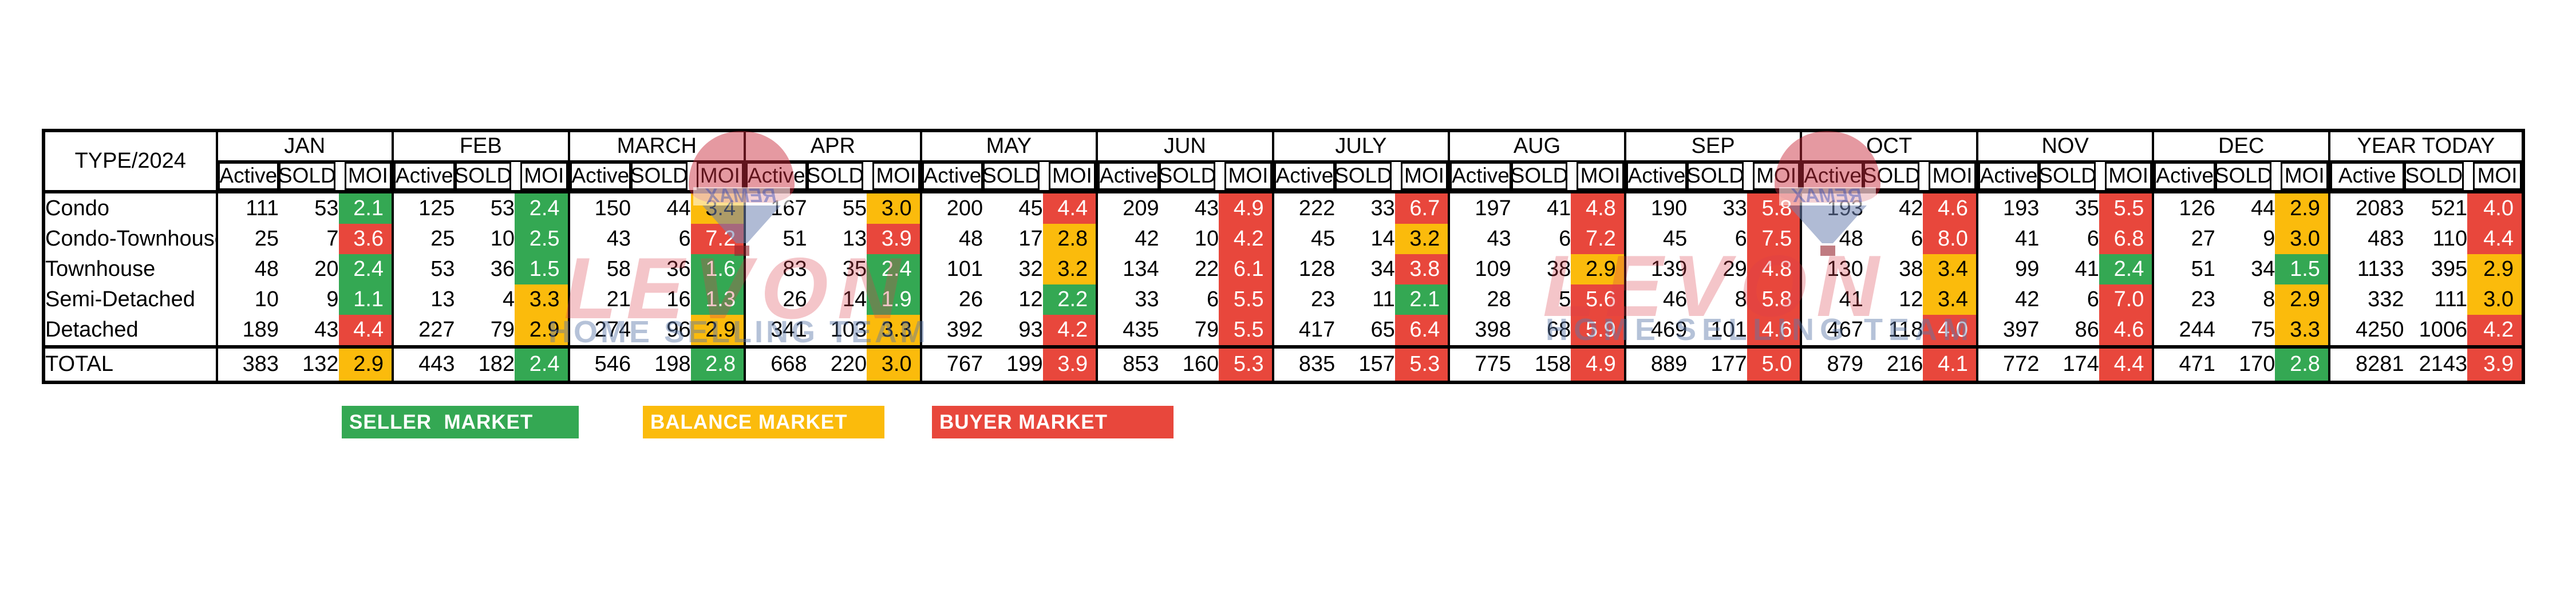 Image resolution: width=2576 pixels, height=601 pixels. I want to click on moi-value: 7.5, so click(1773, 239).